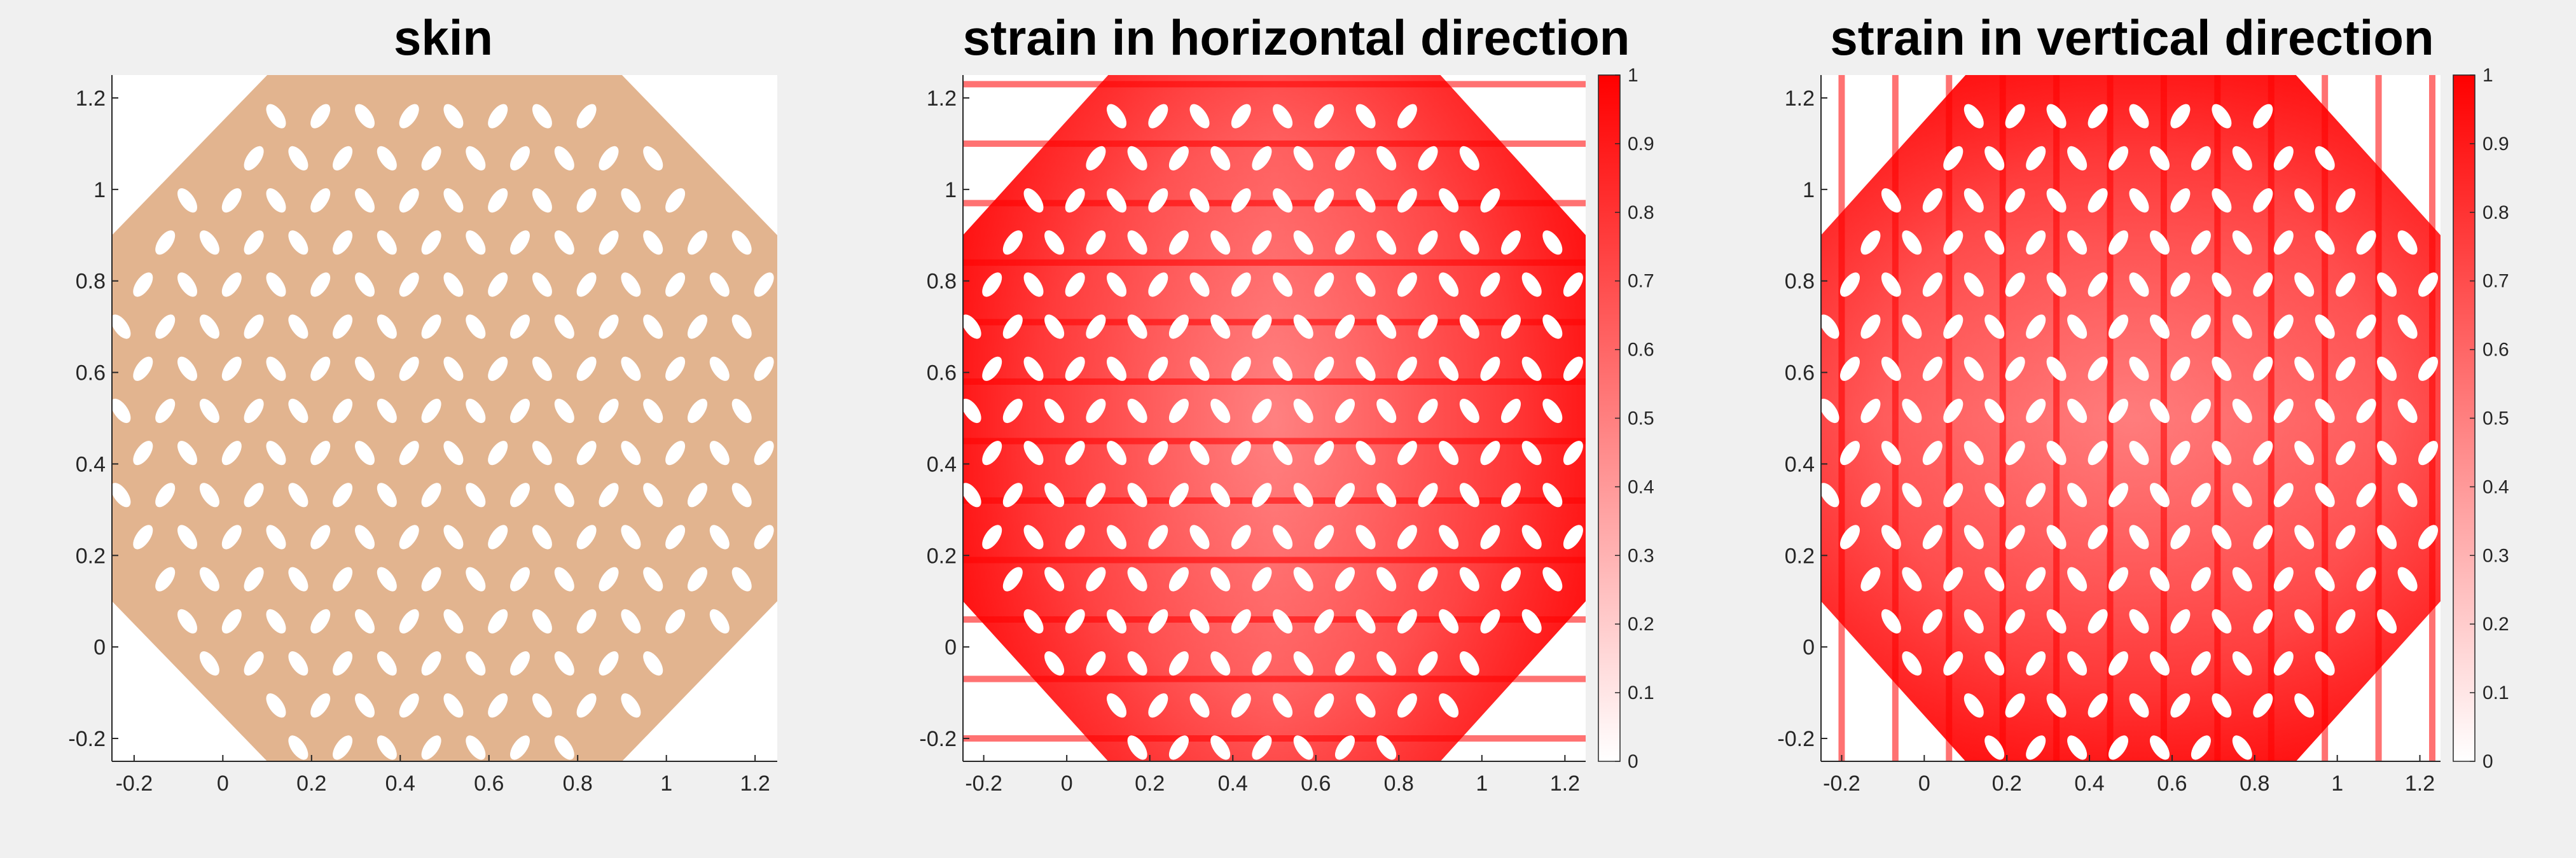 The image size is (2576, 858). Describe the element at coordinates (1641, 145) in the screenshot. I see `colorbar-tick-label: 0.9` at that location.